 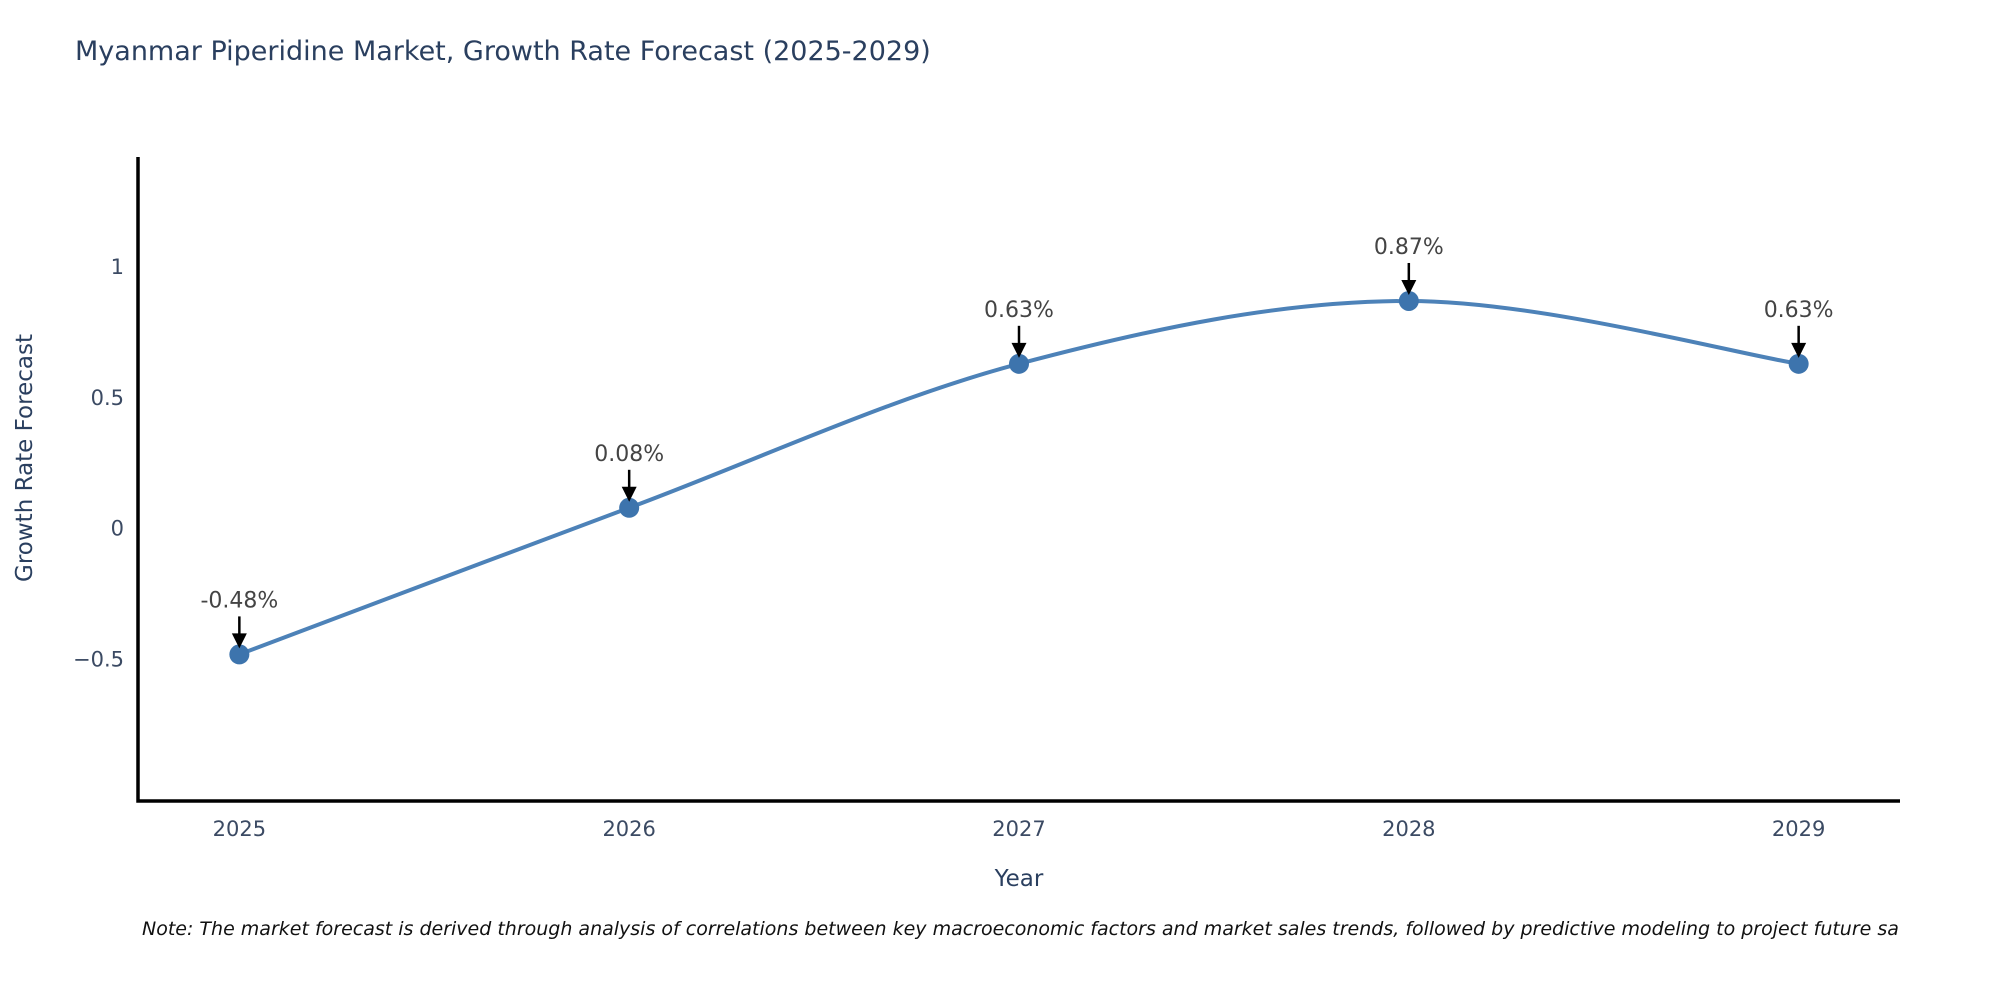 I want to click on x-axis-title: Year, so click(x=1019, y=879).